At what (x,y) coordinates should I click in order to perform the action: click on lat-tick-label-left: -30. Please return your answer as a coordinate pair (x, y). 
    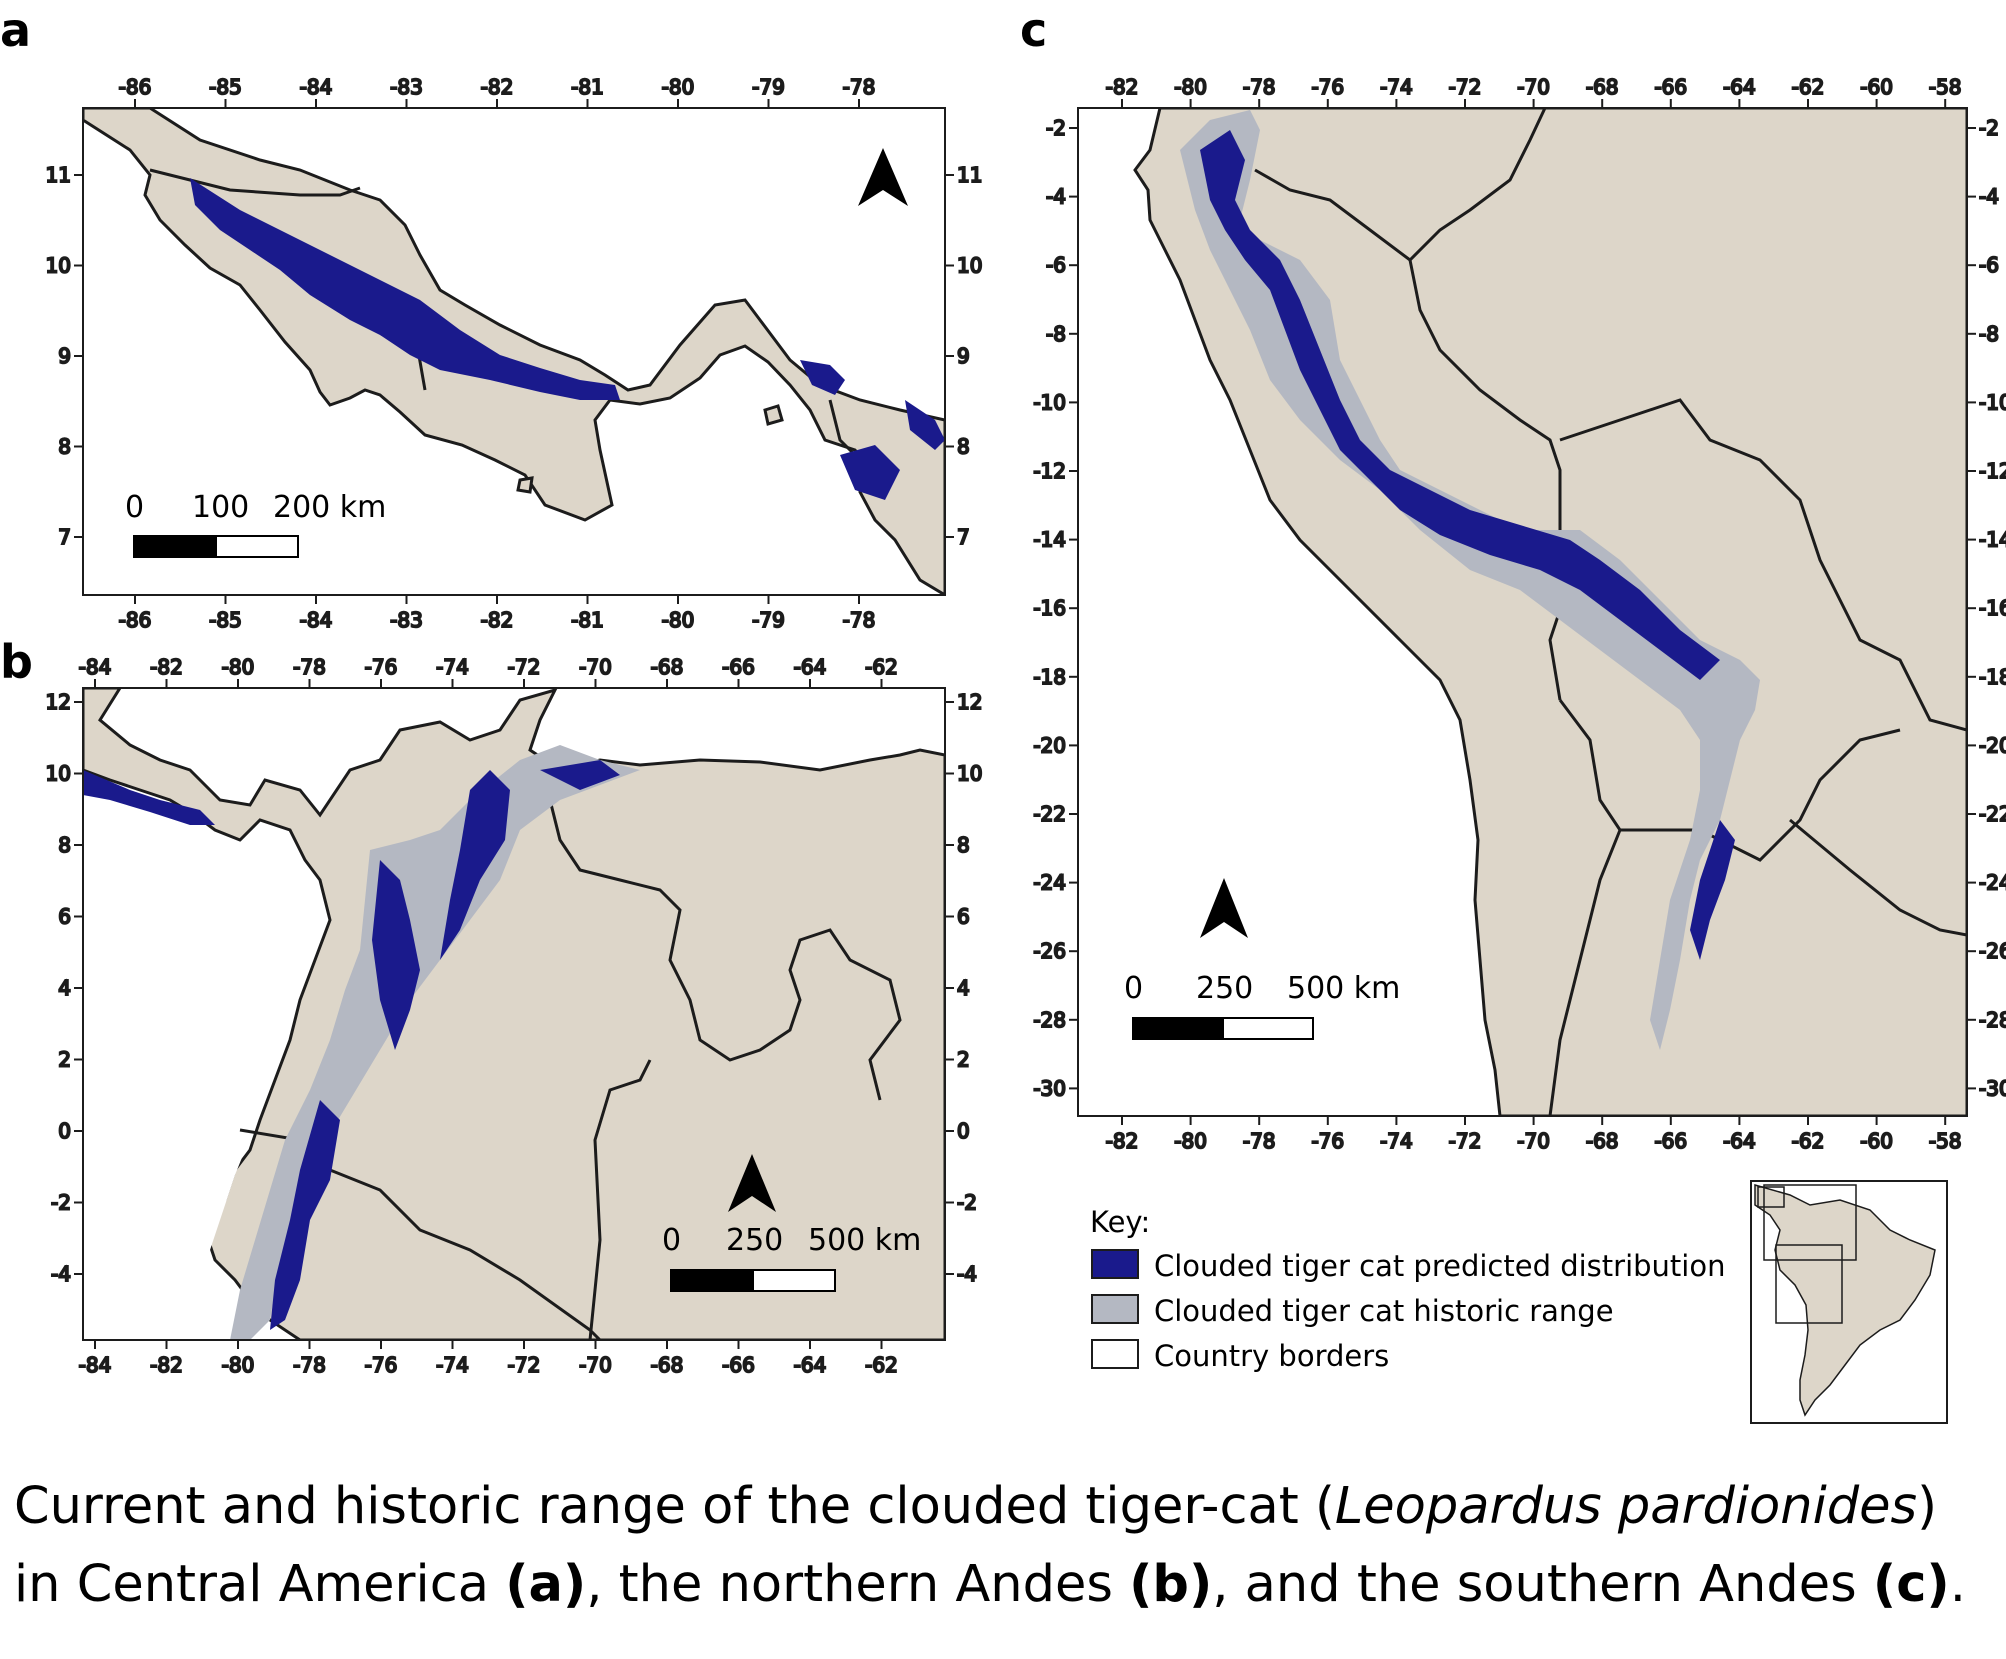
    Looking at the image, I should click on (1049, 1088).